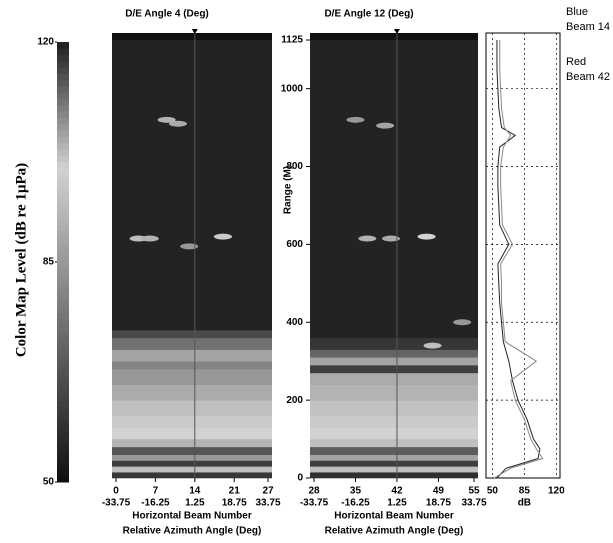  I want to click on x-tick-label: 55, so click(474, 491).